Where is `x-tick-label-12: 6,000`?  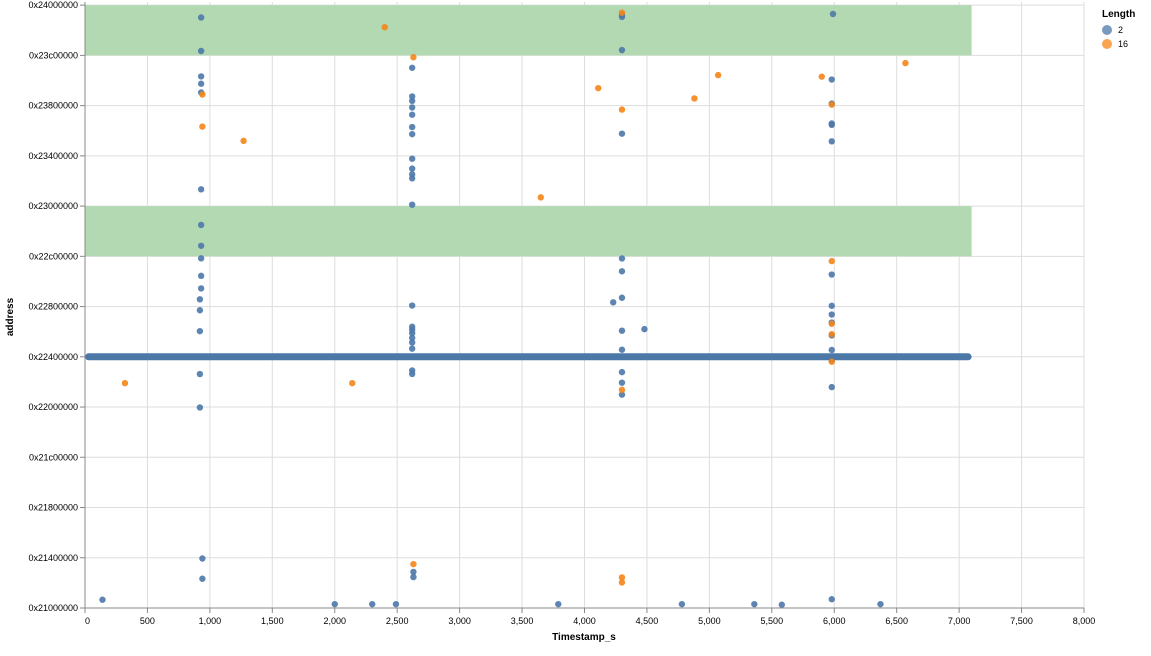
x-tick-label-12: 6,000 is located at coordinates (834, 621).